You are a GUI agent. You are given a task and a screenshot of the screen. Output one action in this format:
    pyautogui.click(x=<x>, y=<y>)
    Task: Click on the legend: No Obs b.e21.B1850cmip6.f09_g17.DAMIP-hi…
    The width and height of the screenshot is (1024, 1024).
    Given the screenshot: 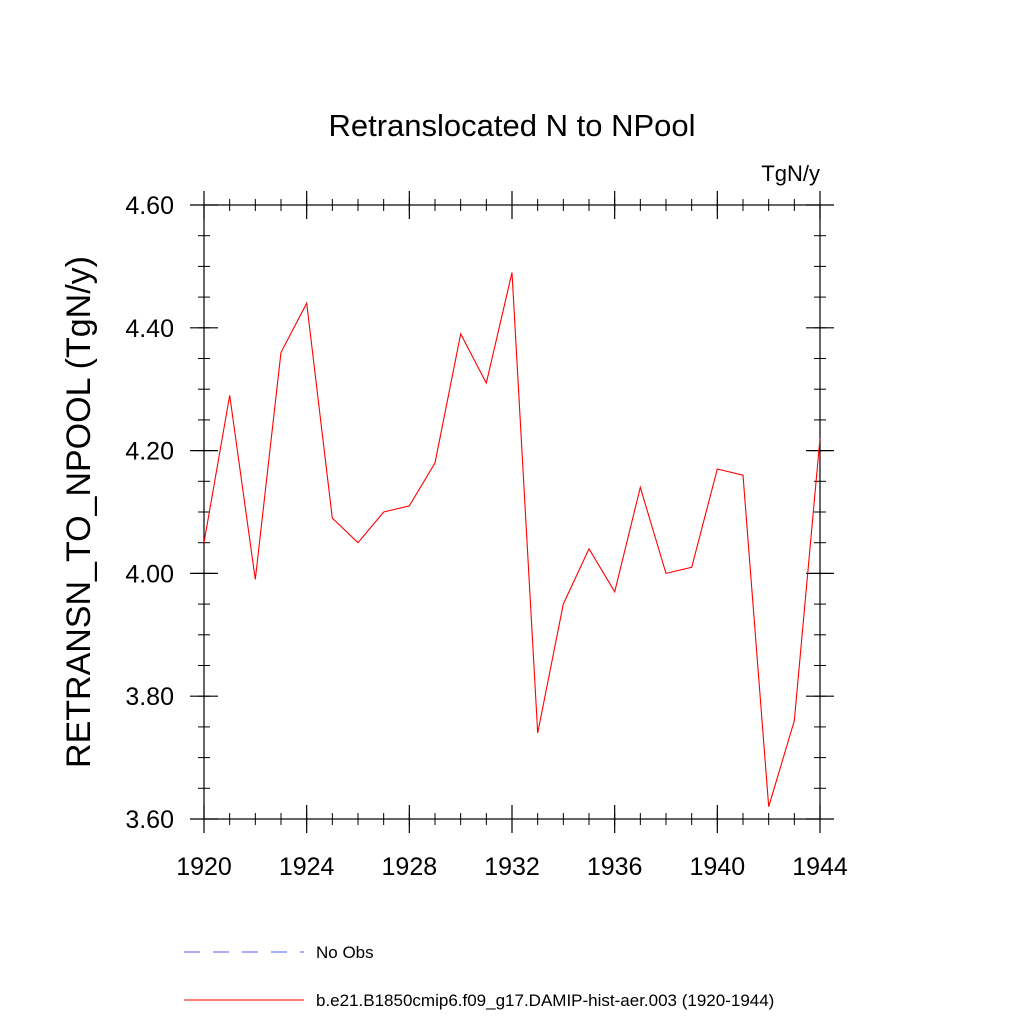 What is the action you would take?
    pyautogui.click(x=479, y=976)
    